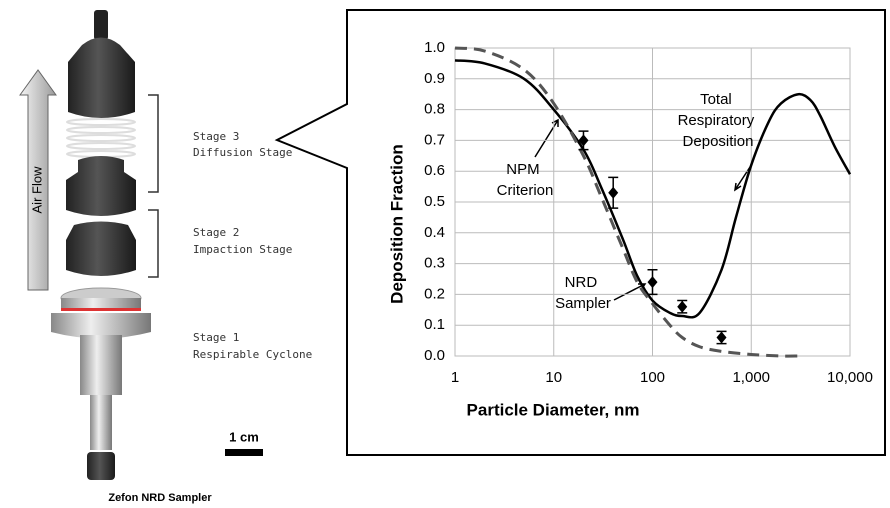 The image size is (890, 508). I want to click on y-axis-title: Deposition Fraction, so click(396, 224).